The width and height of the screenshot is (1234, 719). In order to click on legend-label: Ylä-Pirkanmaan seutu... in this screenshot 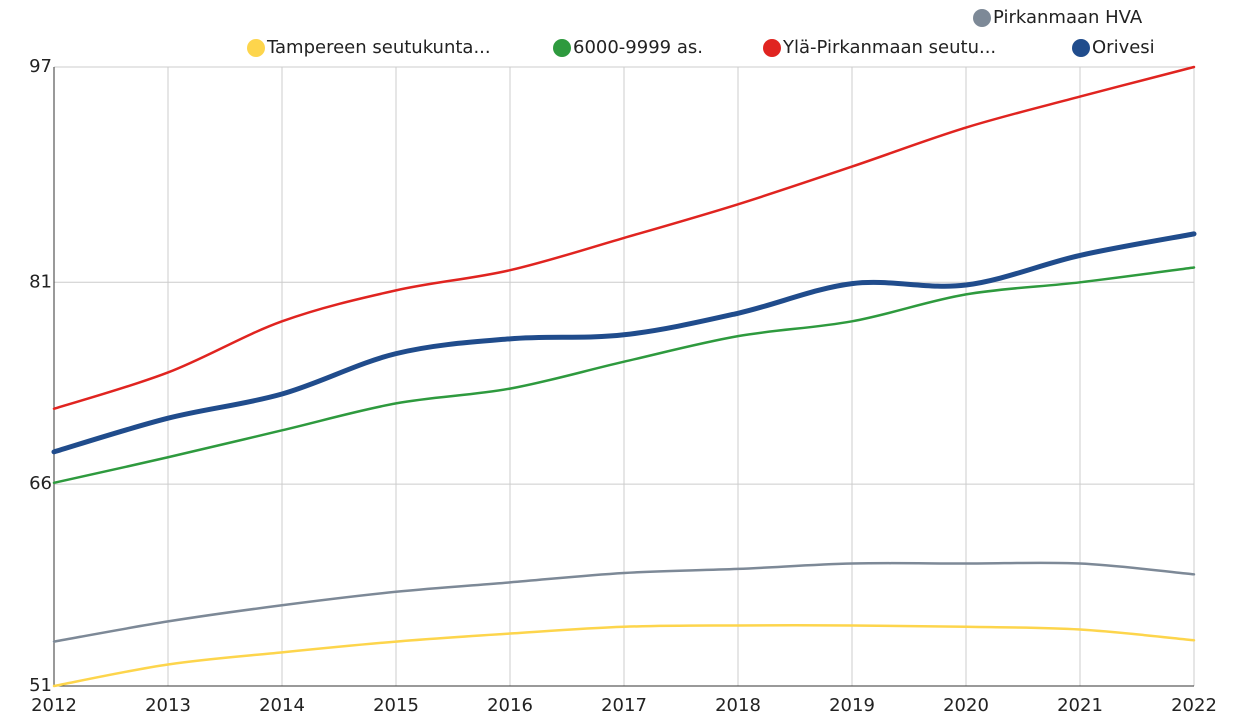, I will do `click(889, 47)`.